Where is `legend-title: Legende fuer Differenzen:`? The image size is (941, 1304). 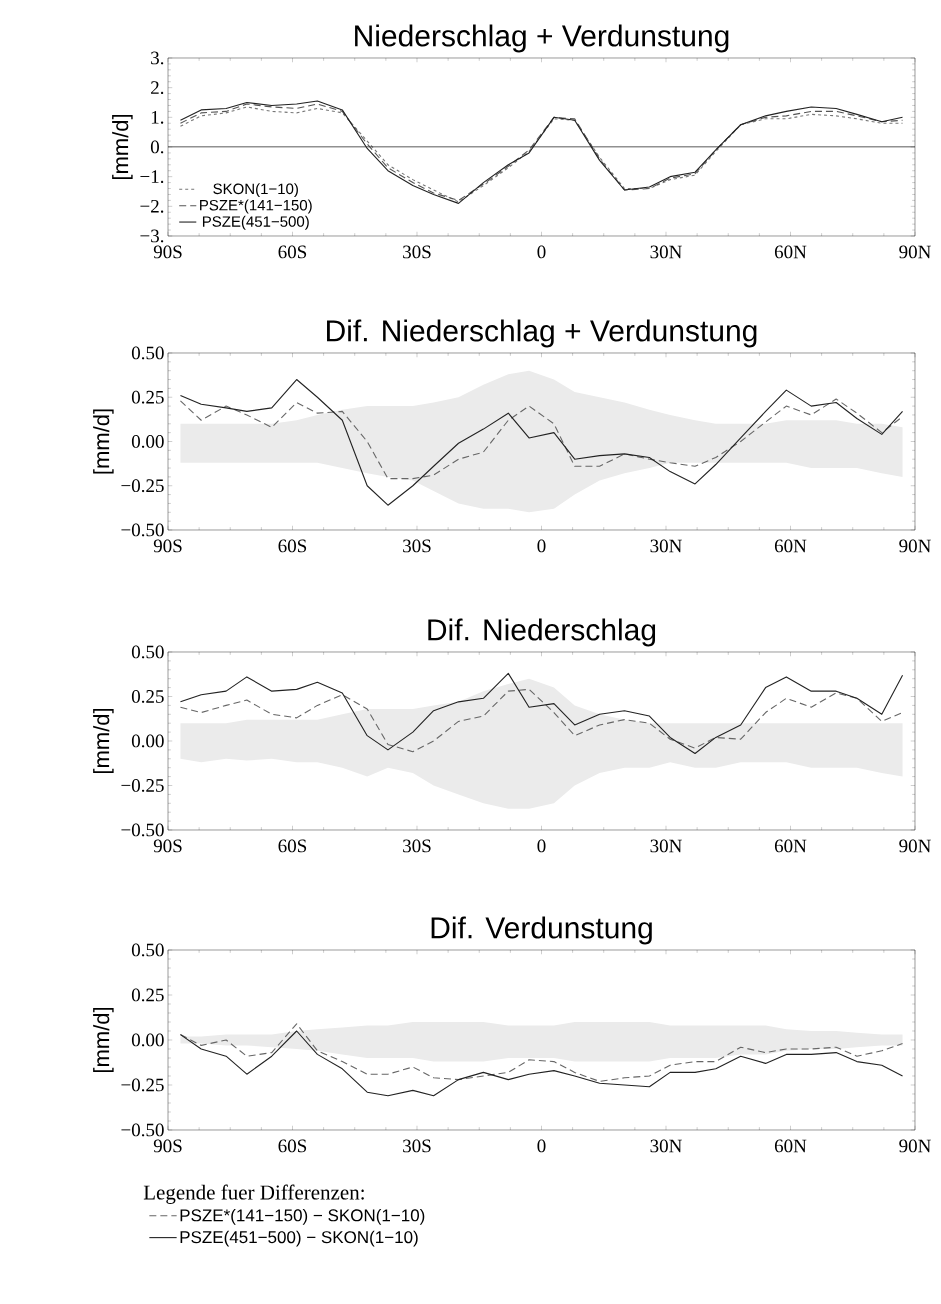 legend-title: Legende fuer Differenzen: is located at coordinates (253, 1194).